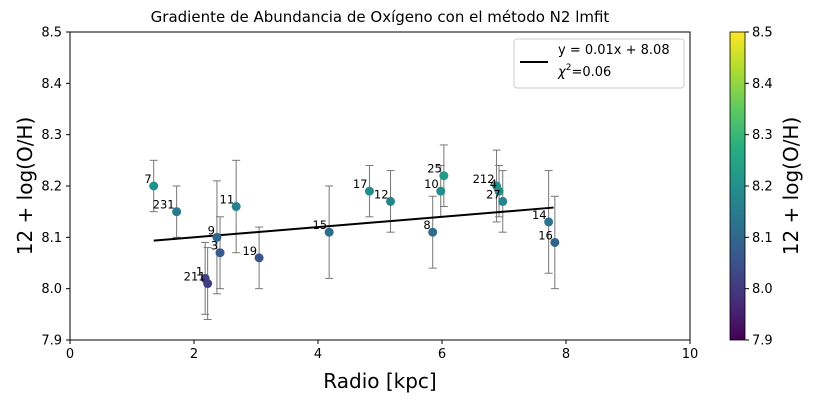 This screenshot has width=814, height=401. Describe the element at coordinates (25, 186) in the screenshot. I see `y-axis-title: 12 + log(O/H)` at that location.